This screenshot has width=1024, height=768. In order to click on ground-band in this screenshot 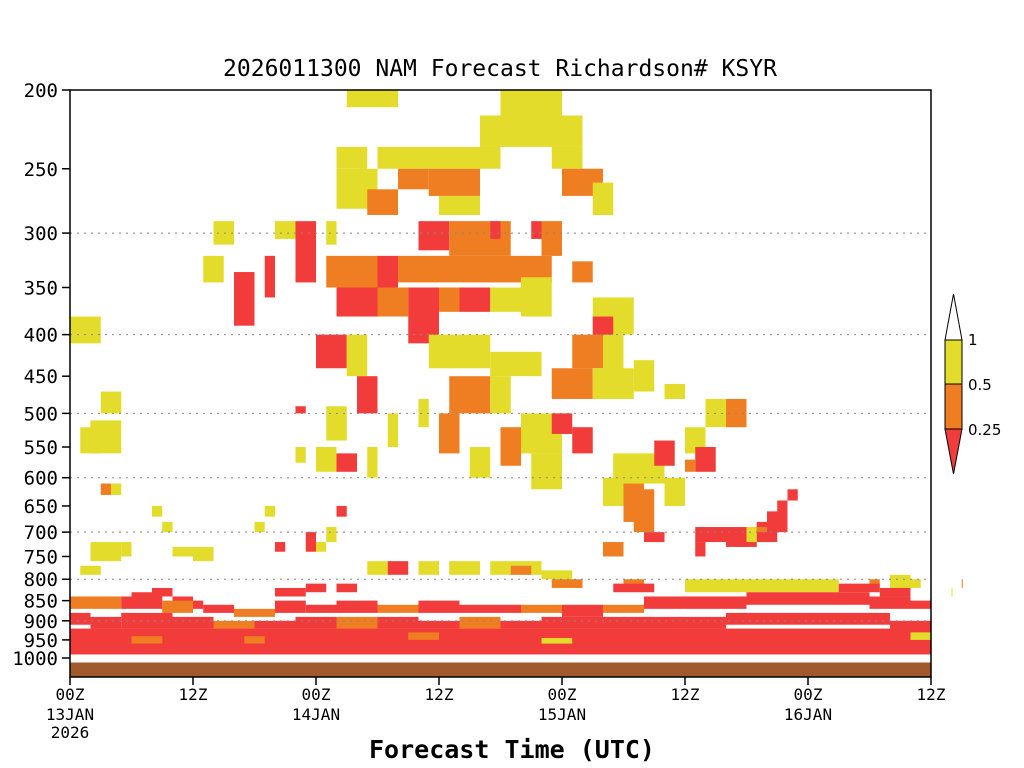, I will do `click(500, 669)`.